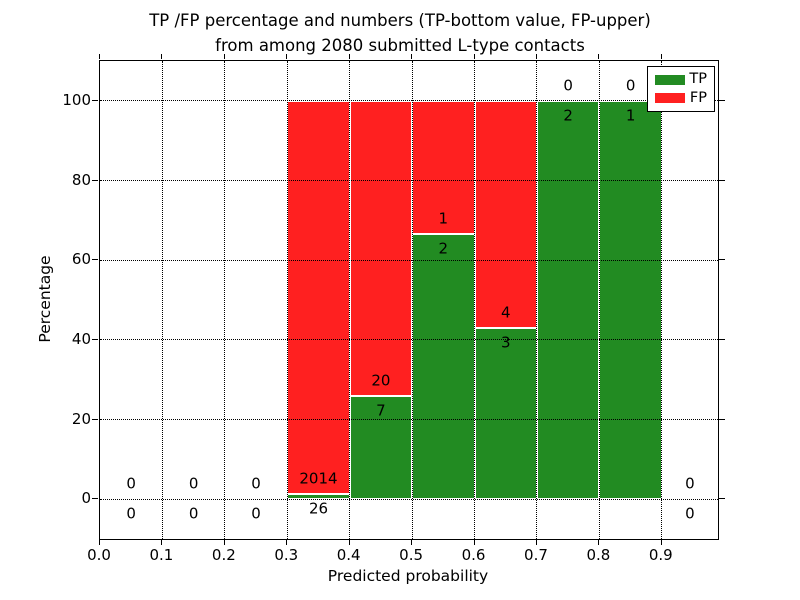 Image resolution: width=800 pixels, height=600 pixels. Describe the element at coordinates (670, 79) in the screenshot. I see `tp-swatch-icon` at that location.